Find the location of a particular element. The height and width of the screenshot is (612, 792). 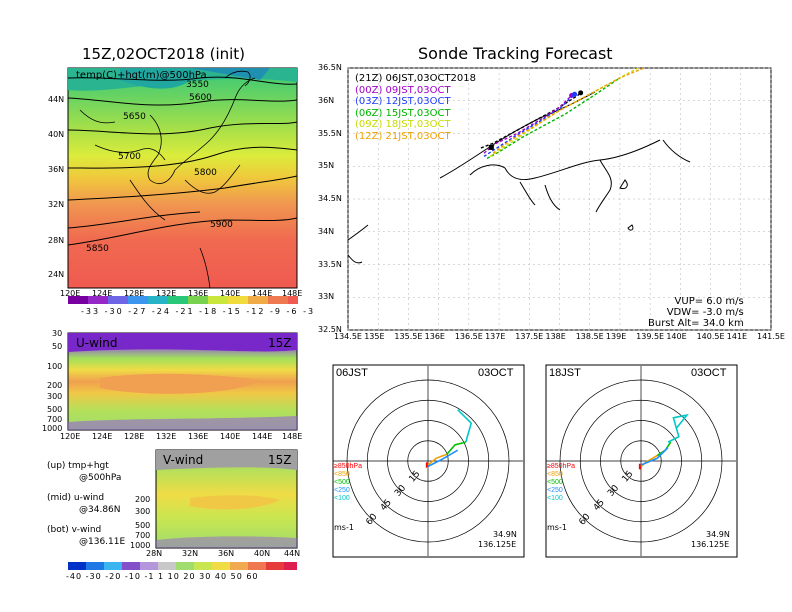

lat-tick: 32.5N is located at coordinates (330, 329).